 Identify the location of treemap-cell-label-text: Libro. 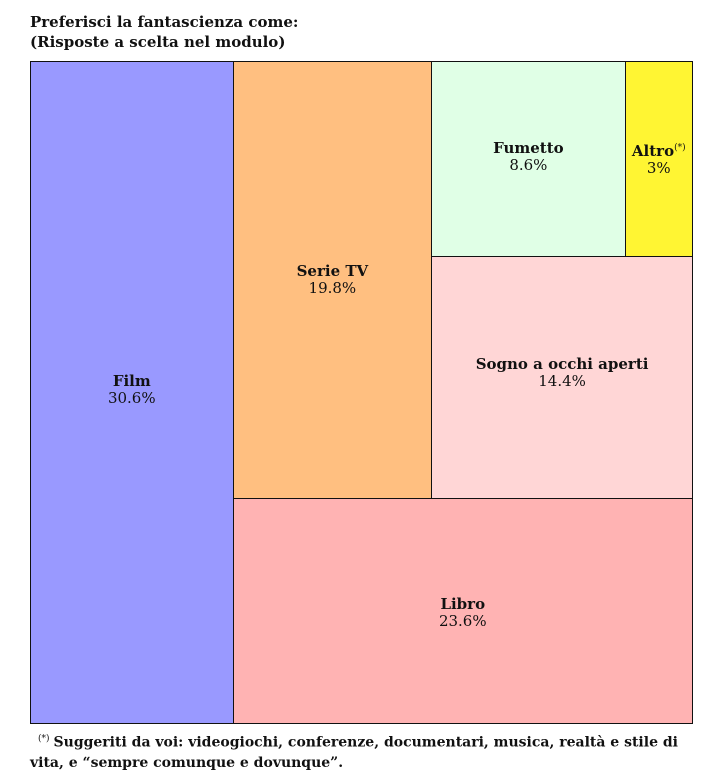
(463, 603).